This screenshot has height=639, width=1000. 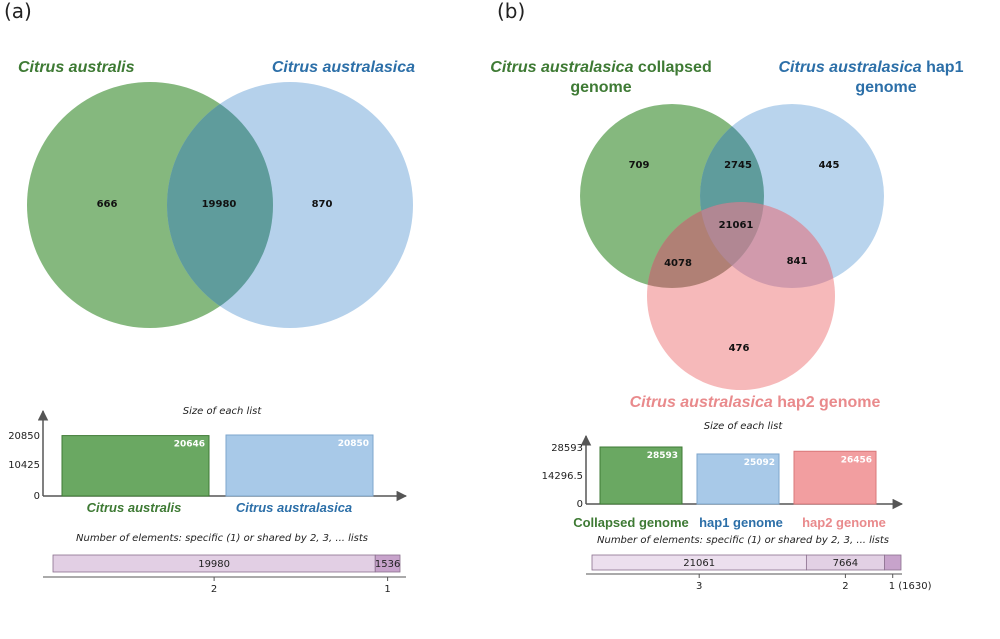 I want to click on panel-label-a: (a), so click(x=18, y=11).